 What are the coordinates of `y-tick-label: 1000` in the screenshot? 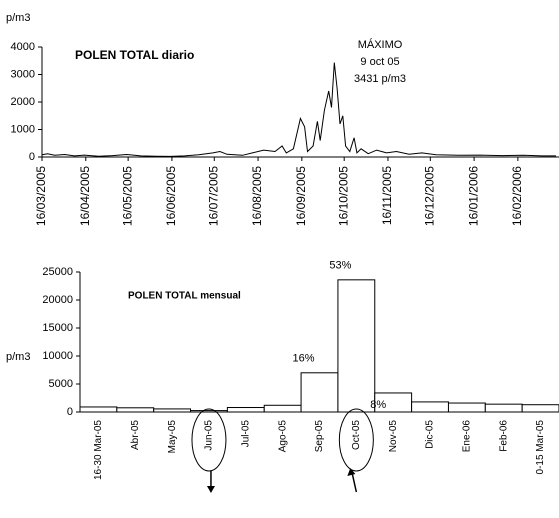 It's located at (23, 129).